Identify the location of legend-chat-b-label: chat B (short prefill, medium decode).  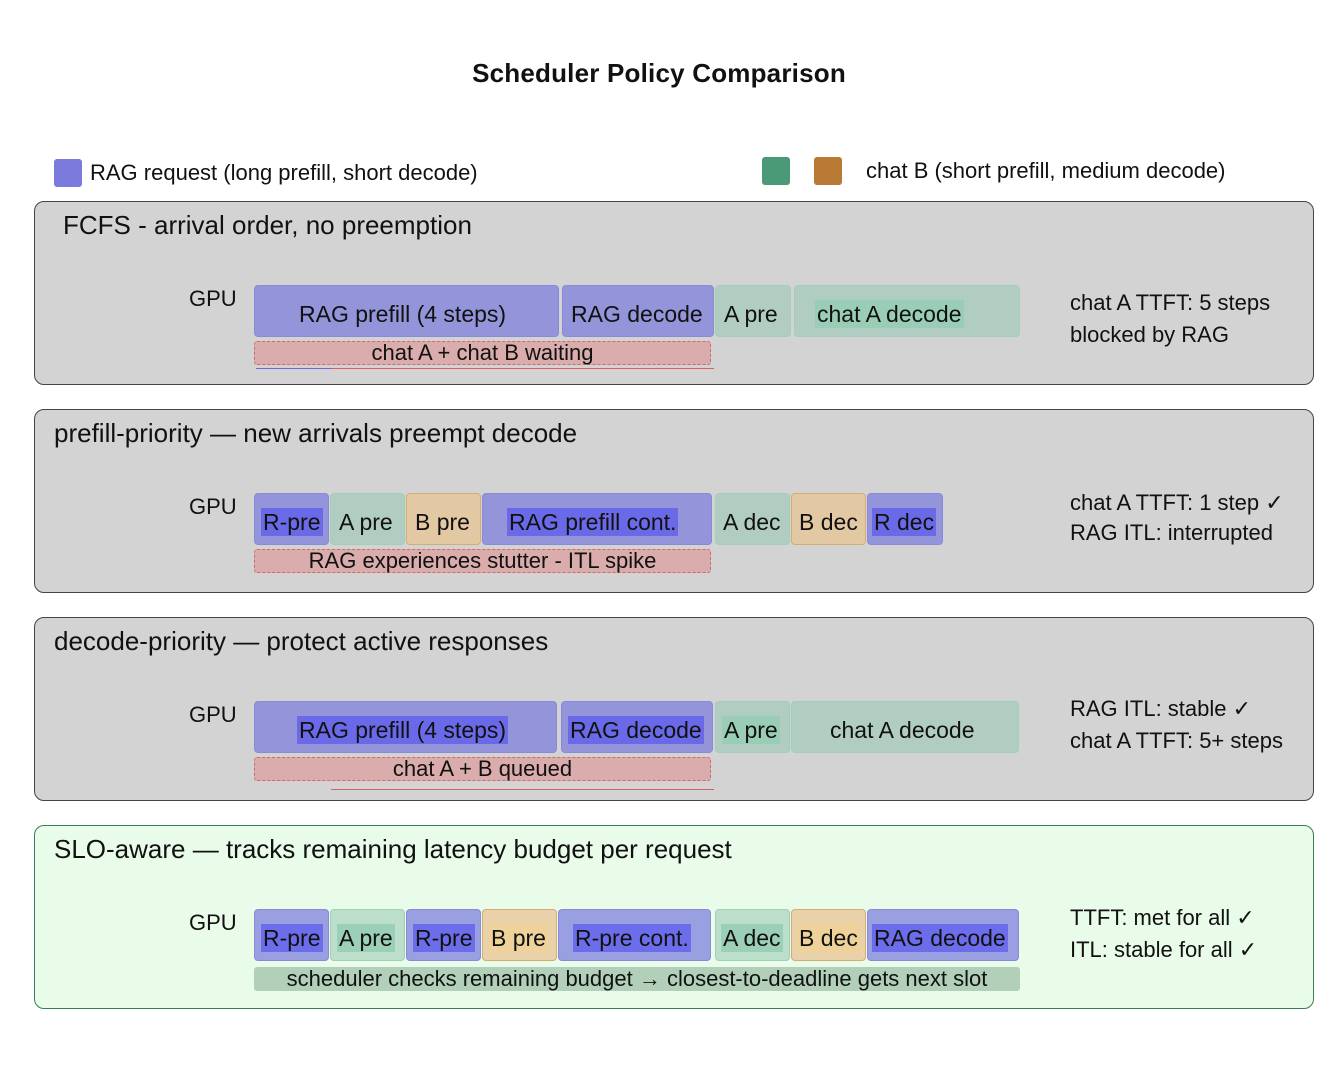
(1046, 170).